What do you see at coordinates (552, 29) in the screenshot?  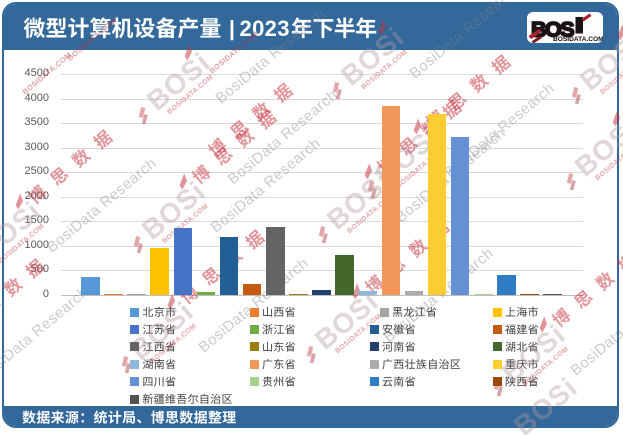 I see `svg-text: BOS` at bounding box center [552, 29].